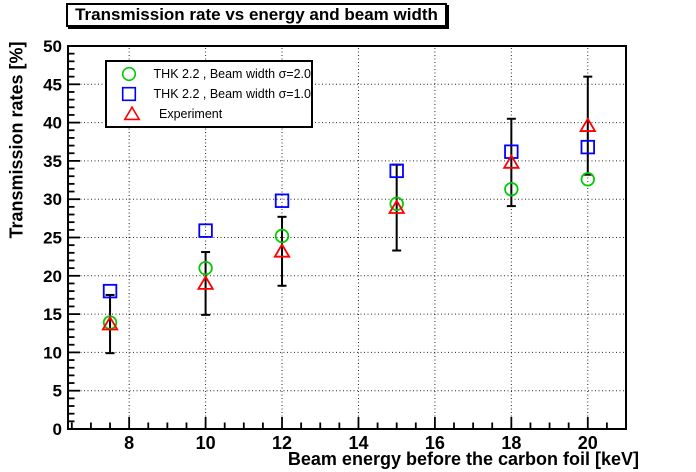 The image size is (696, 472). Describe the element at coordinates (52, 123) in the screenshot. I see `svg-text: 40` at that location.